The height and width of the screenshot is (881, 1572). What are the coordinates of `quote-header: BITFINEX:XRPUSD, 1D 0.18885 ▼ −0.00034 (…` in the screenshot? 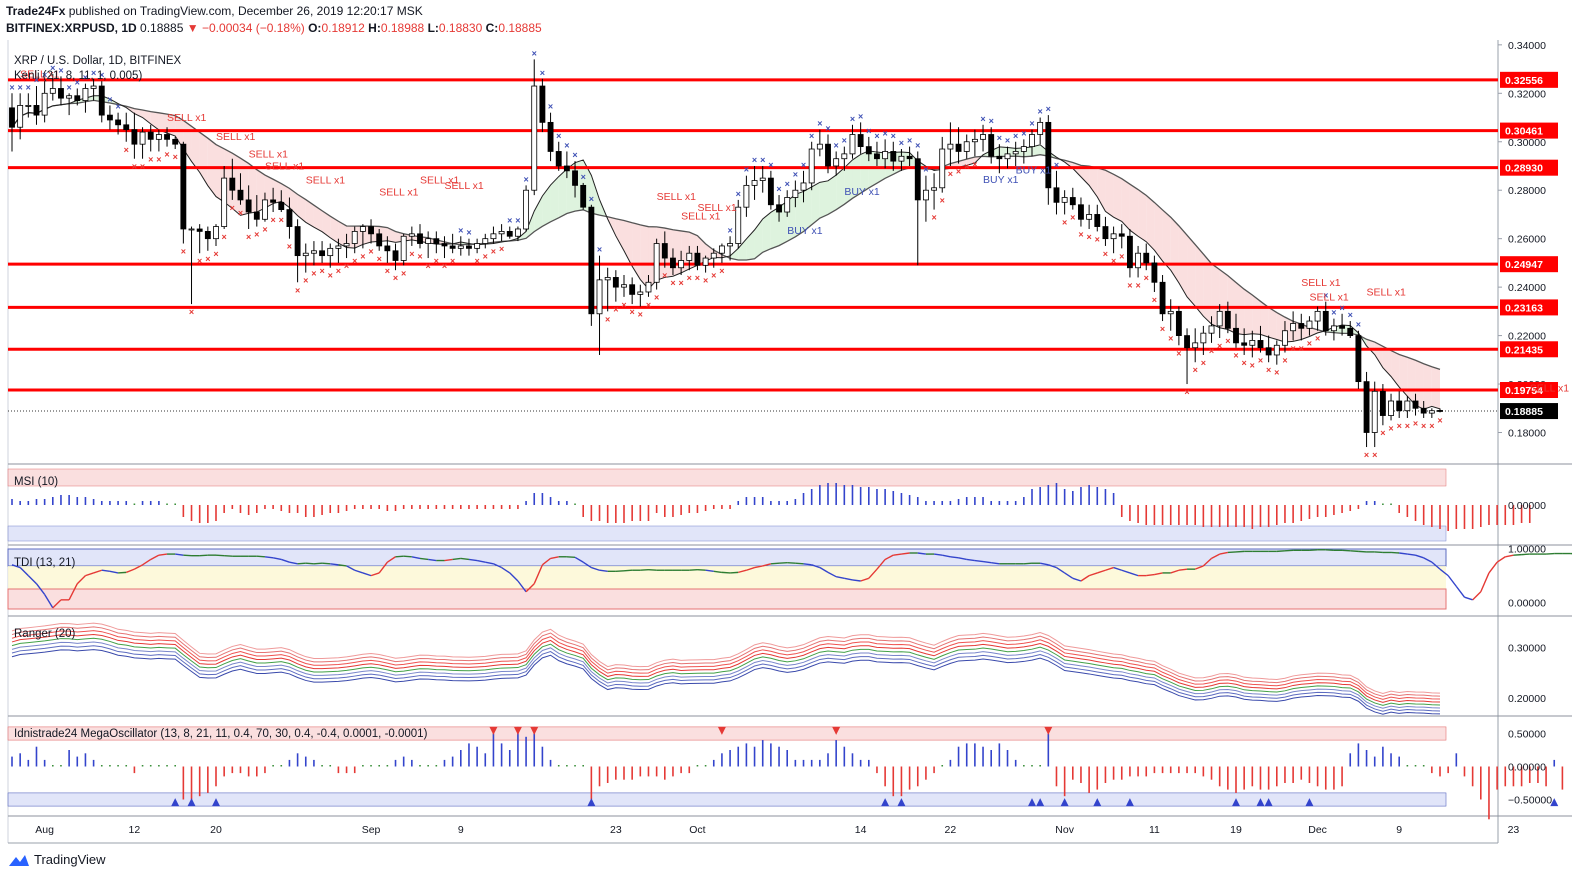 It's located at (274, 28).